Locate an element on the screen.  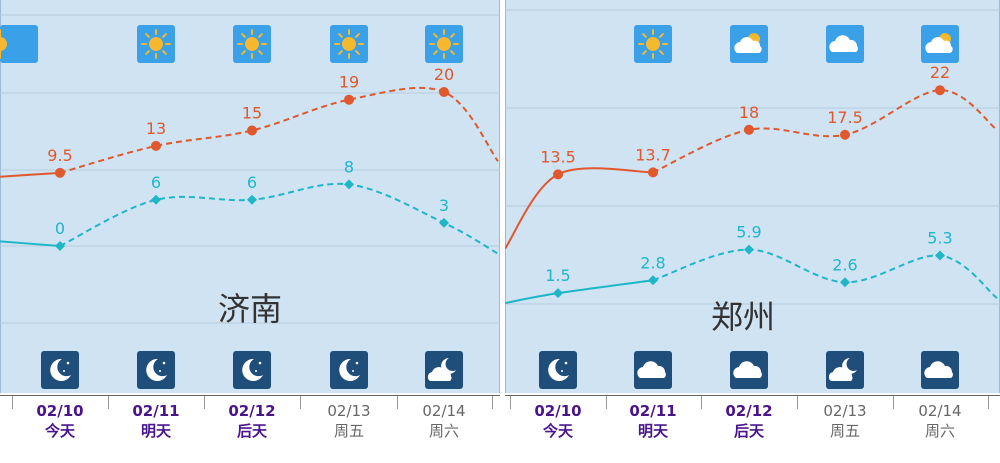
high-value-label: 19 is located at coordinates (349, 82).